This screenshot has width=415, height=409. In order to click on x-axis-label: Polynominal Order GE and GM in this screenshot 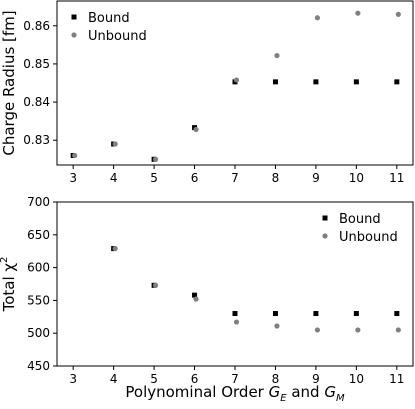, I will do `click(235, 393)`.